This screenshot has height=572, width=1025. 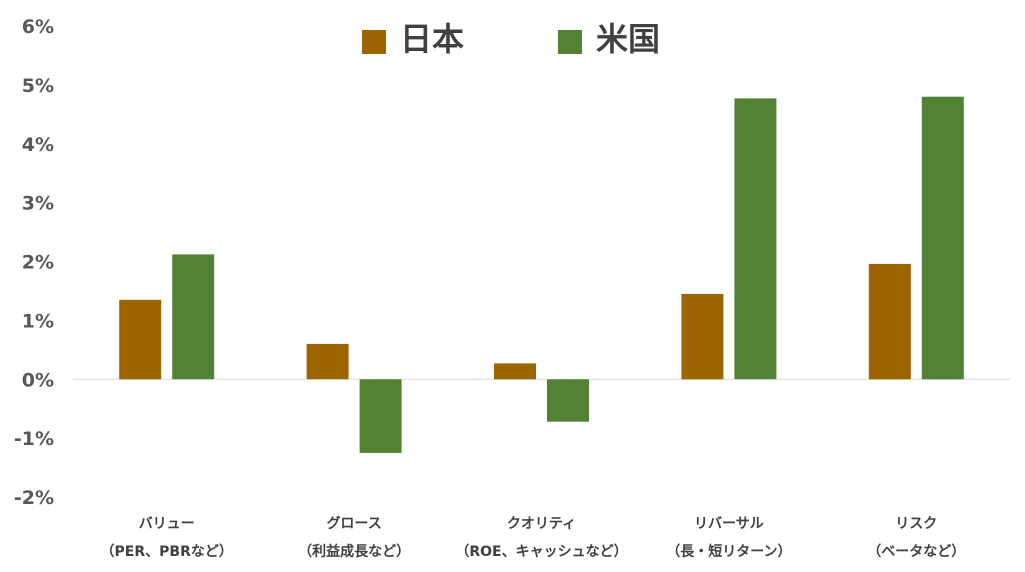 What do you see at coordinates (628, 39) in the screenshot?
I see `legend-label-us: 米国` at bounding box center [628, 39].